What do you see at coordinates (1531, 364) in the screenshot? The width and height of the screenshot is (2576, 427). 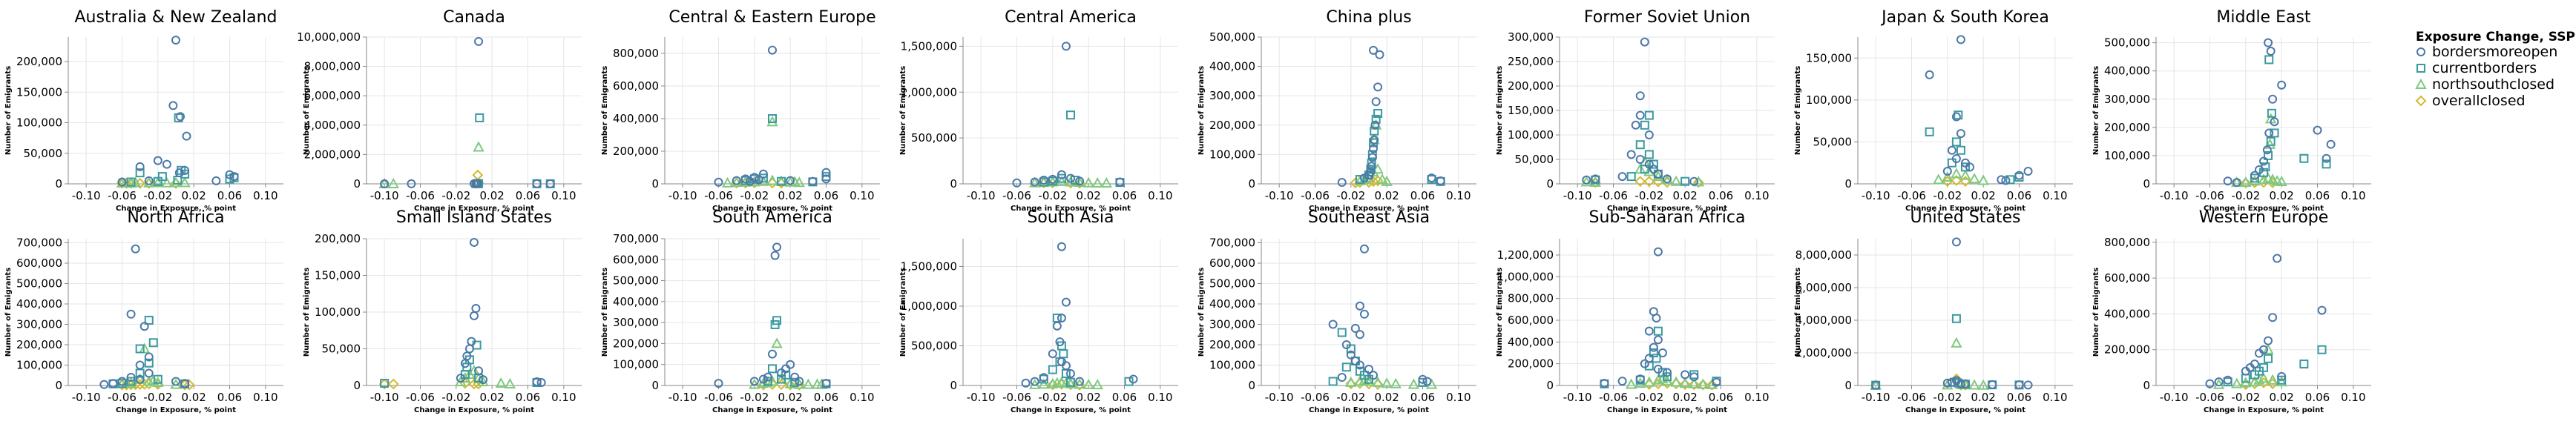 I see `y-tick-label: 200,000` at bounding box center [1531, 364].